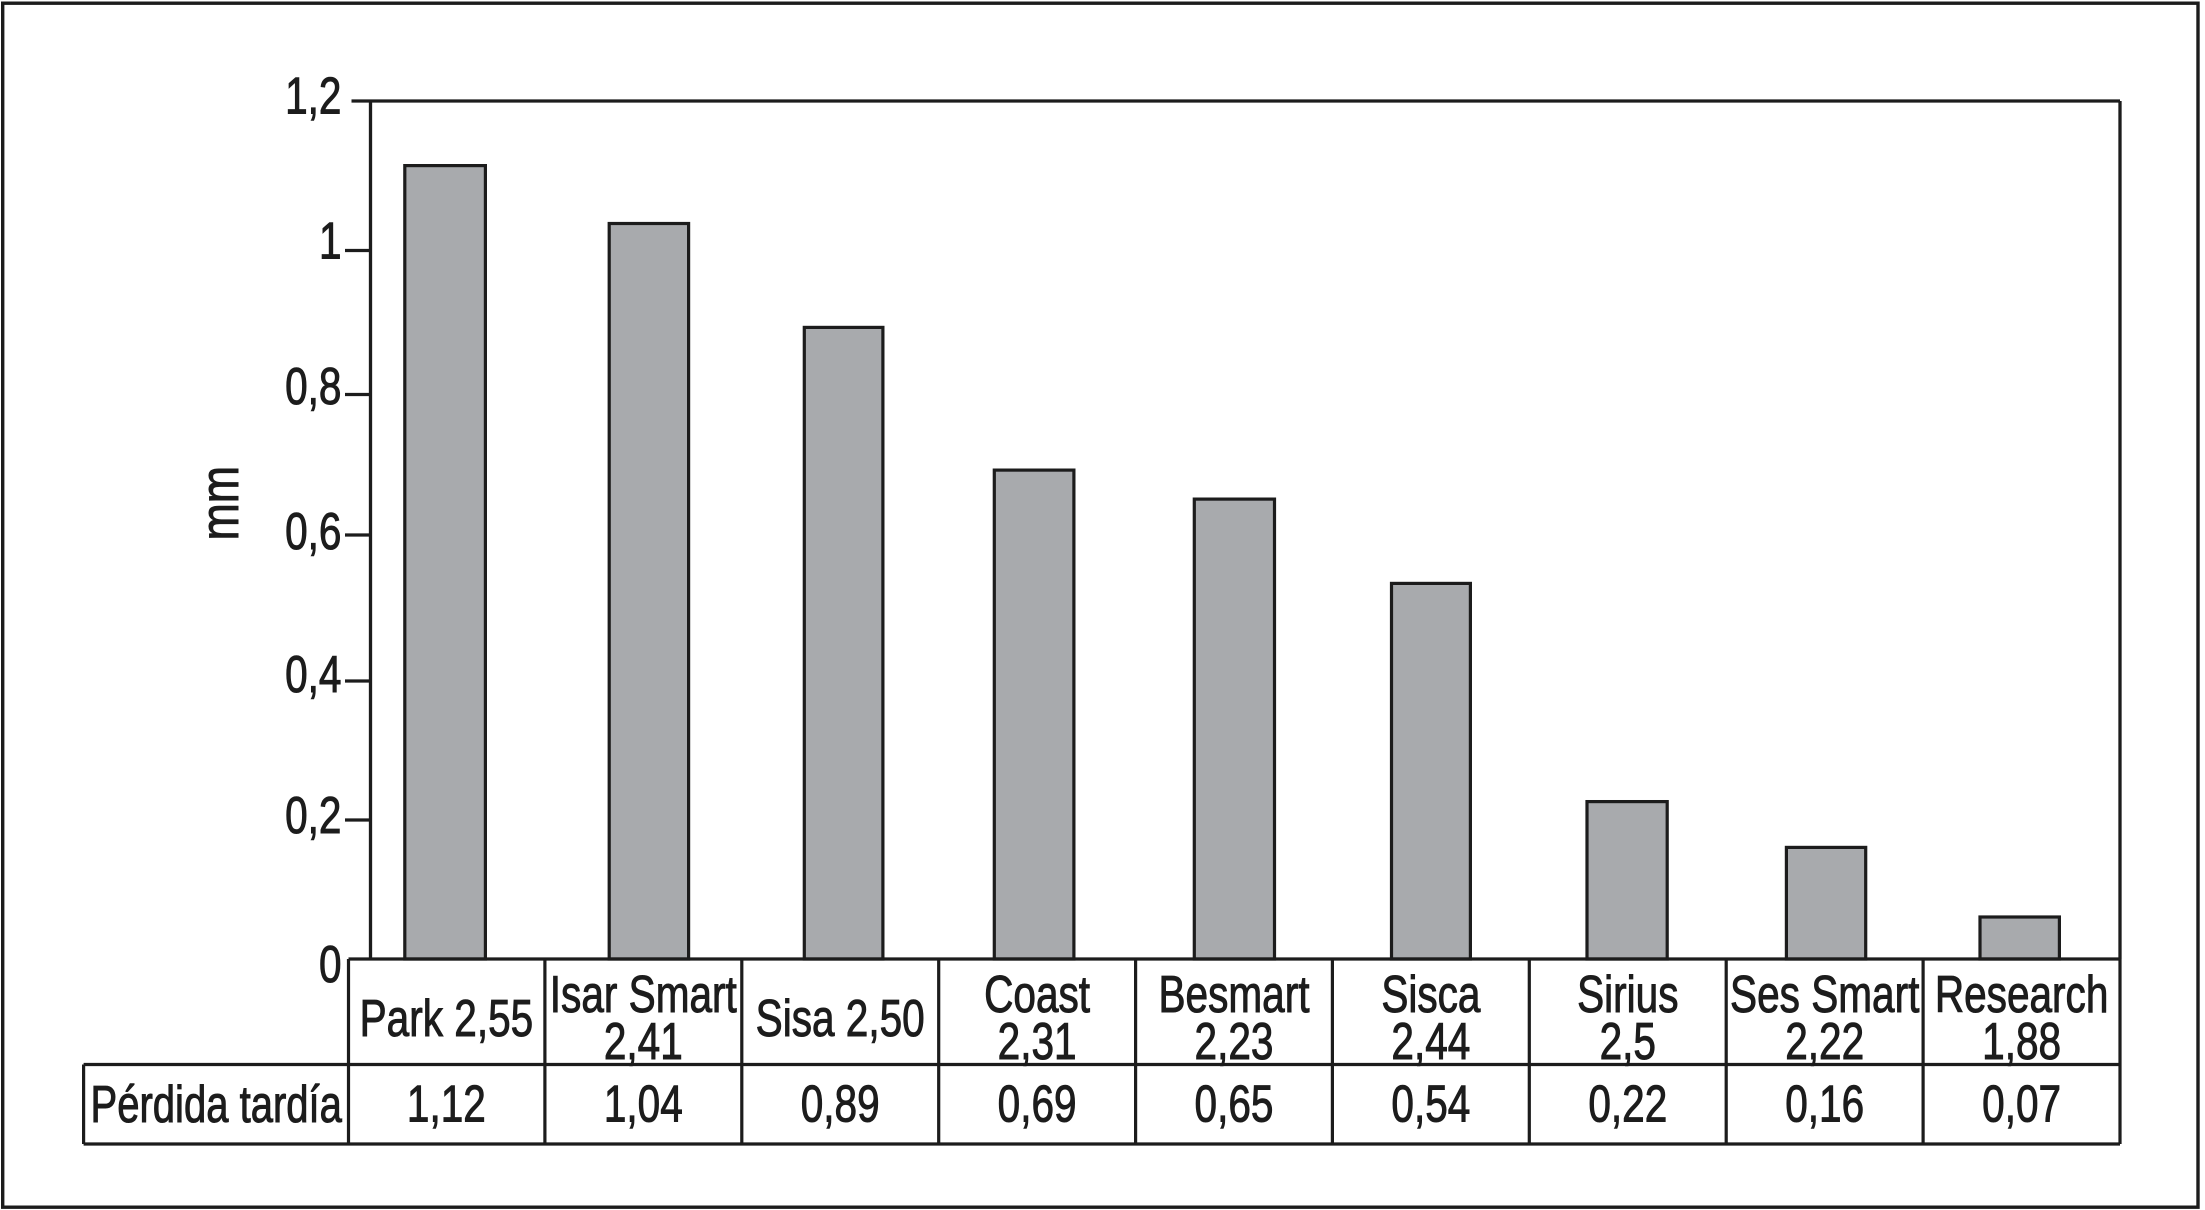  What do you see at coordinates (313, 815) in the screenshot?
I see `svg-text: 0,2` at bounding box center [313, 815].